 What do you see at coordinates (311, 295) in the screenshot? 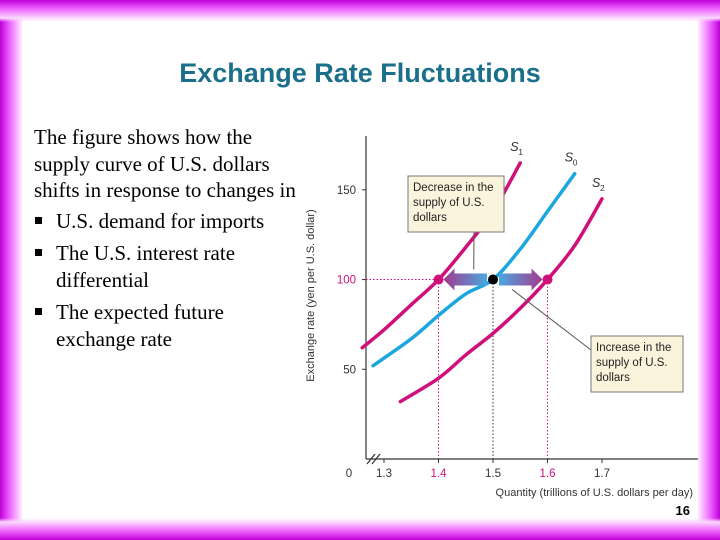
I see `y-axis-label: Exchange rate (yen per U.S. dollar)` at bounding box center [311, 295].